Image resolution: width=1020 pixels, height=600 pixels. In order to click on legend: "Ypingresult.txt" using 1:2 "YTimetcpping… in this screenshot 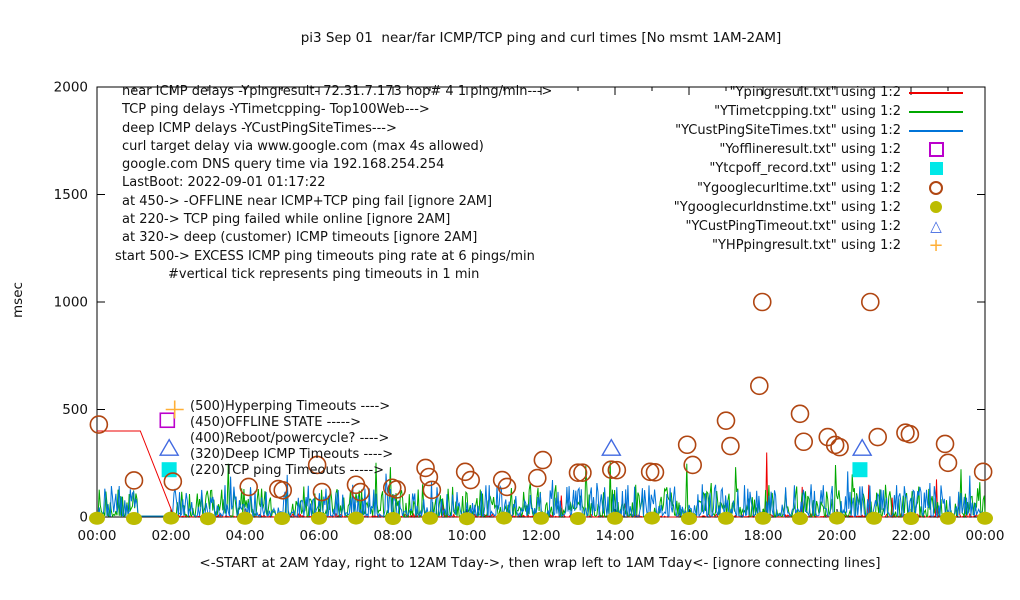, I will do `click(819, 169)`.